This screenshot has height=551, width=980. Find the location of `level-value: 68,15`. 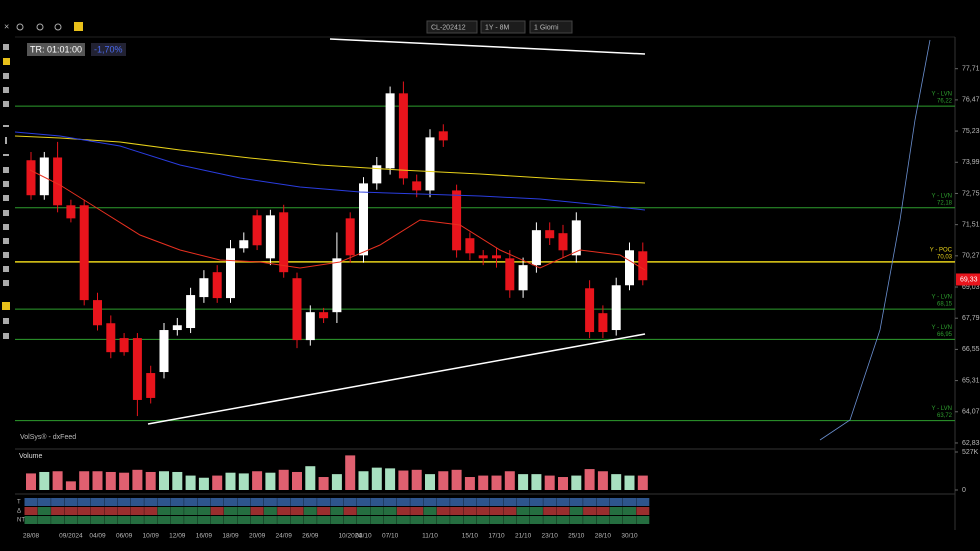

level-value: 68,15 is located at coordinates (945, 305).